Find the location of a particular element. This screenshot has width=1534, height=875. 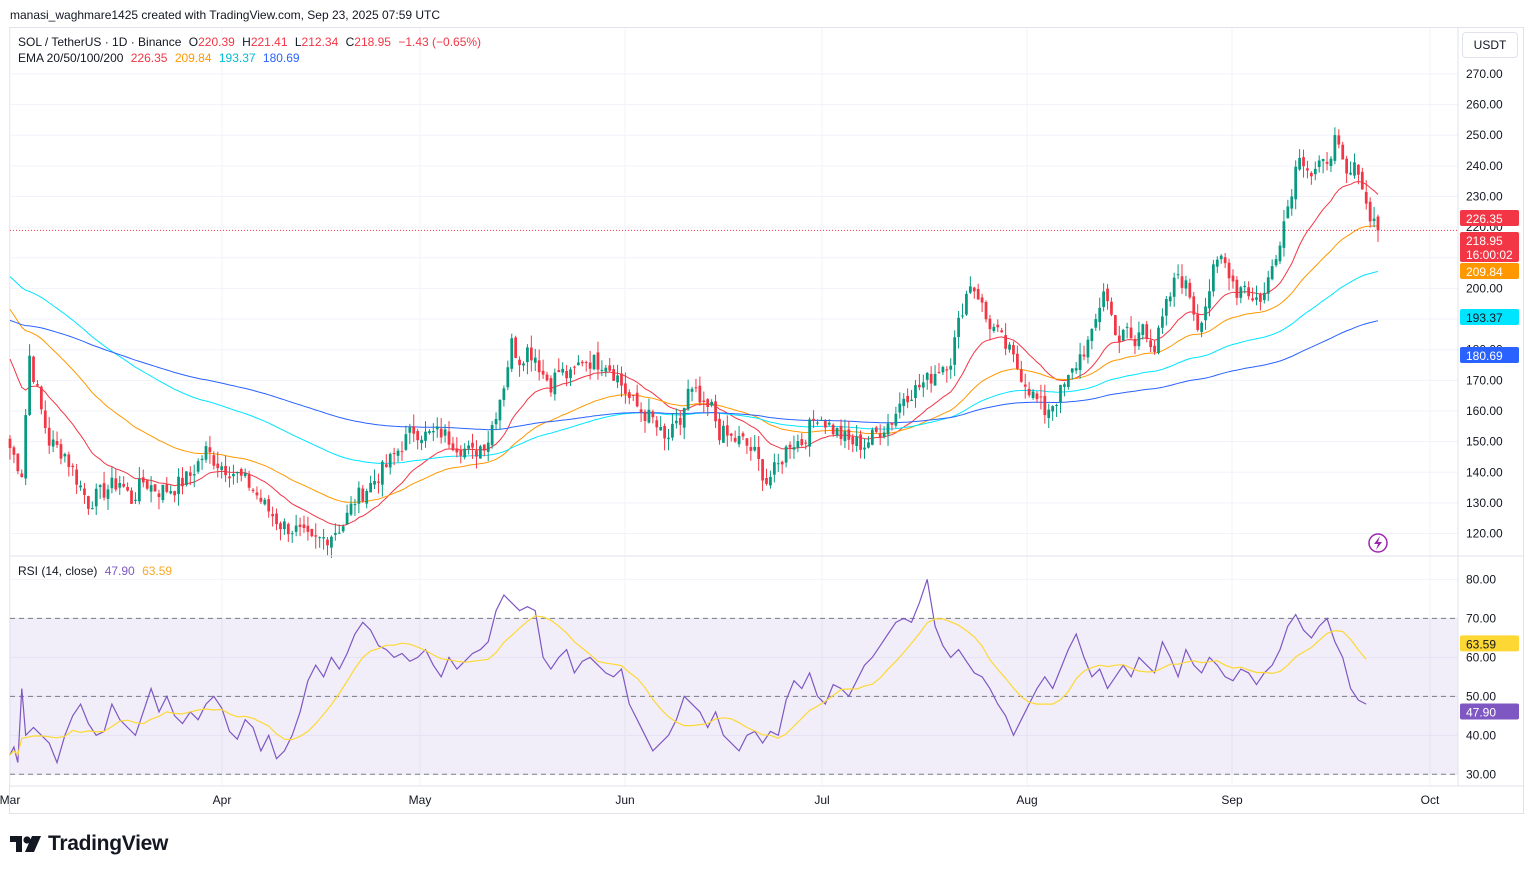

rsi-ma-line is located at coordinates (688, 685).